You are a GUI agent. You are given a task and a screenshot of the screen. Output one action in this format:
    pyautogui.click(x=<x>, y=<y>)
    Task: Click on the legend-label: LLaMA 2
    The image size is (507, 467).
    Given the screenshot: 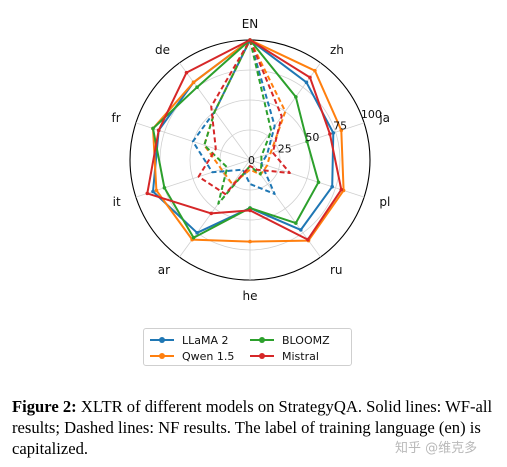 What is the action you would take?
    pyautogui.click(x=205, y=340)
    